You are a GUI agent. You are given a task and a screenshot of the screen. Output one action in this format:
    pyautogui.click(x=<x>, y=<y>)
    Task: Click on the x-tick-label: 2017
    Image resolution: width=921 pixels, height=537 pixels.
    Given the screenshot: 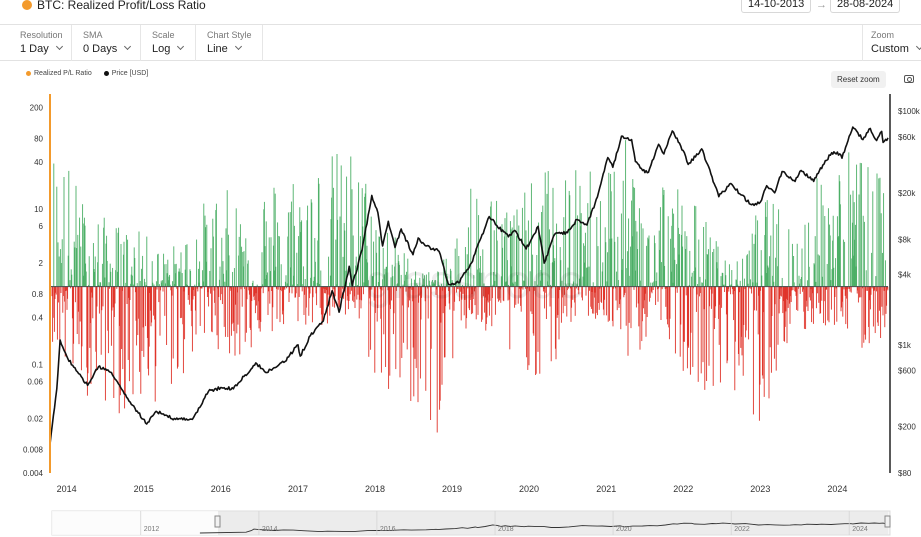 What is the action you would take?
    pyautogui.click(x=298, y=489)
    